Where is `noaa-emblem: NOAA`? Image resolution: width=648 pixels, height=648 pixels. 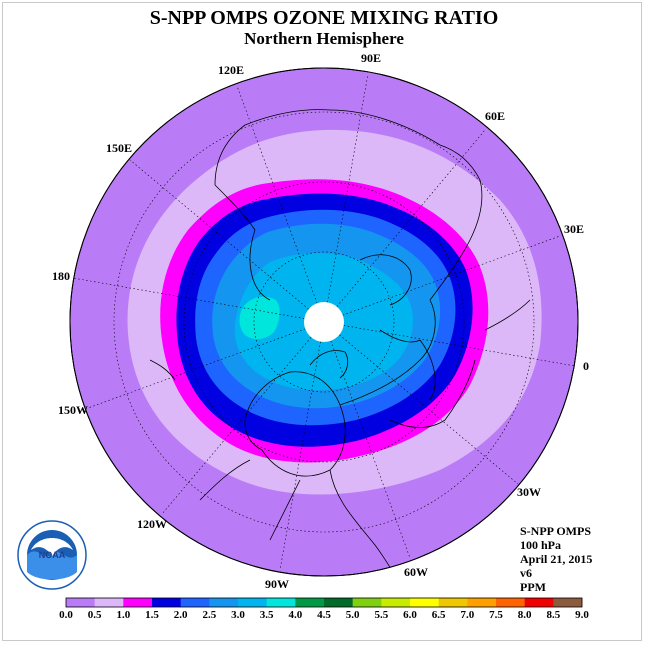 noaa-emblem: NOAA is located at coordinates (52, 555).